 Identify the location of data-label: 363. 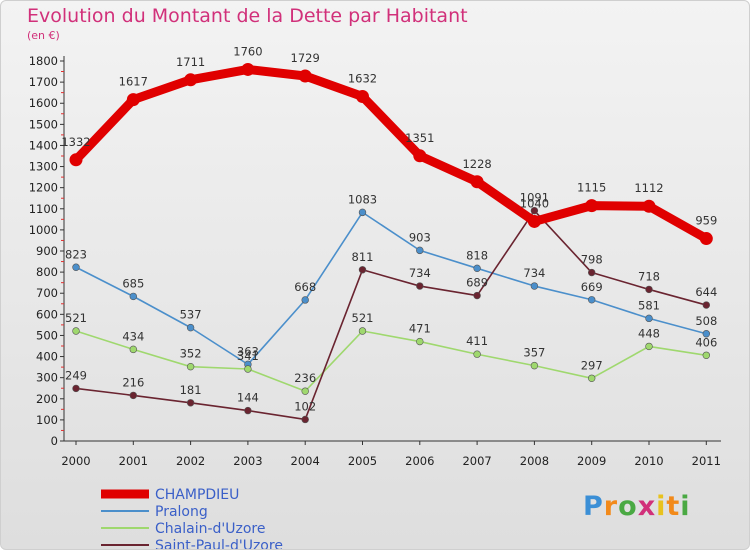
(248, 351).